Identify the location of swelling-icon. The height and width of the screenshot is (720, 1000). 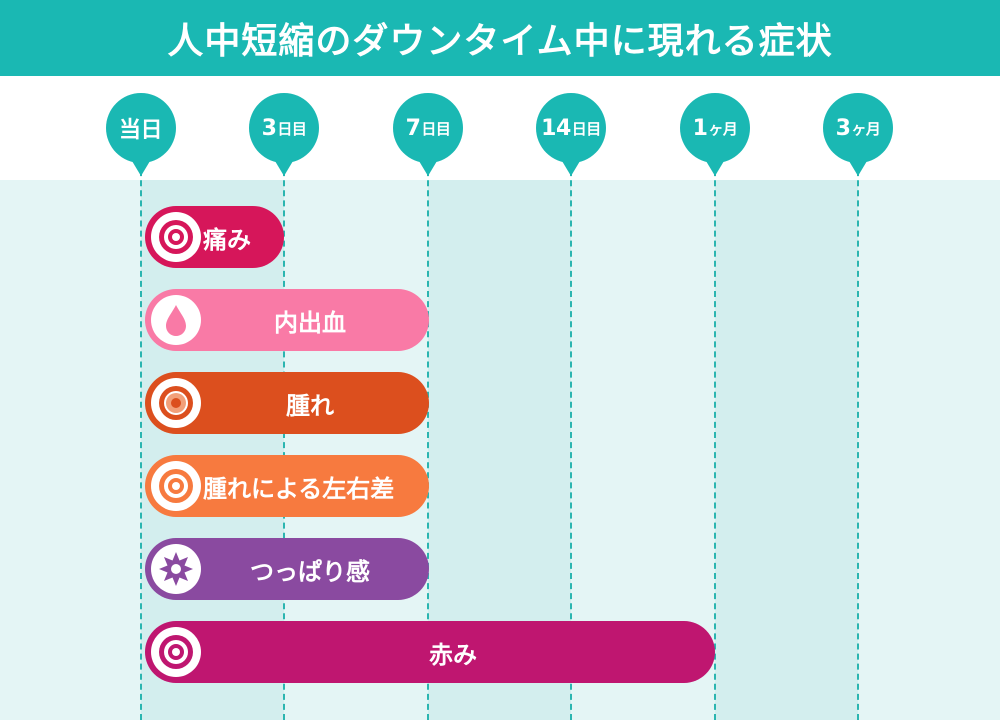
(176, 403).